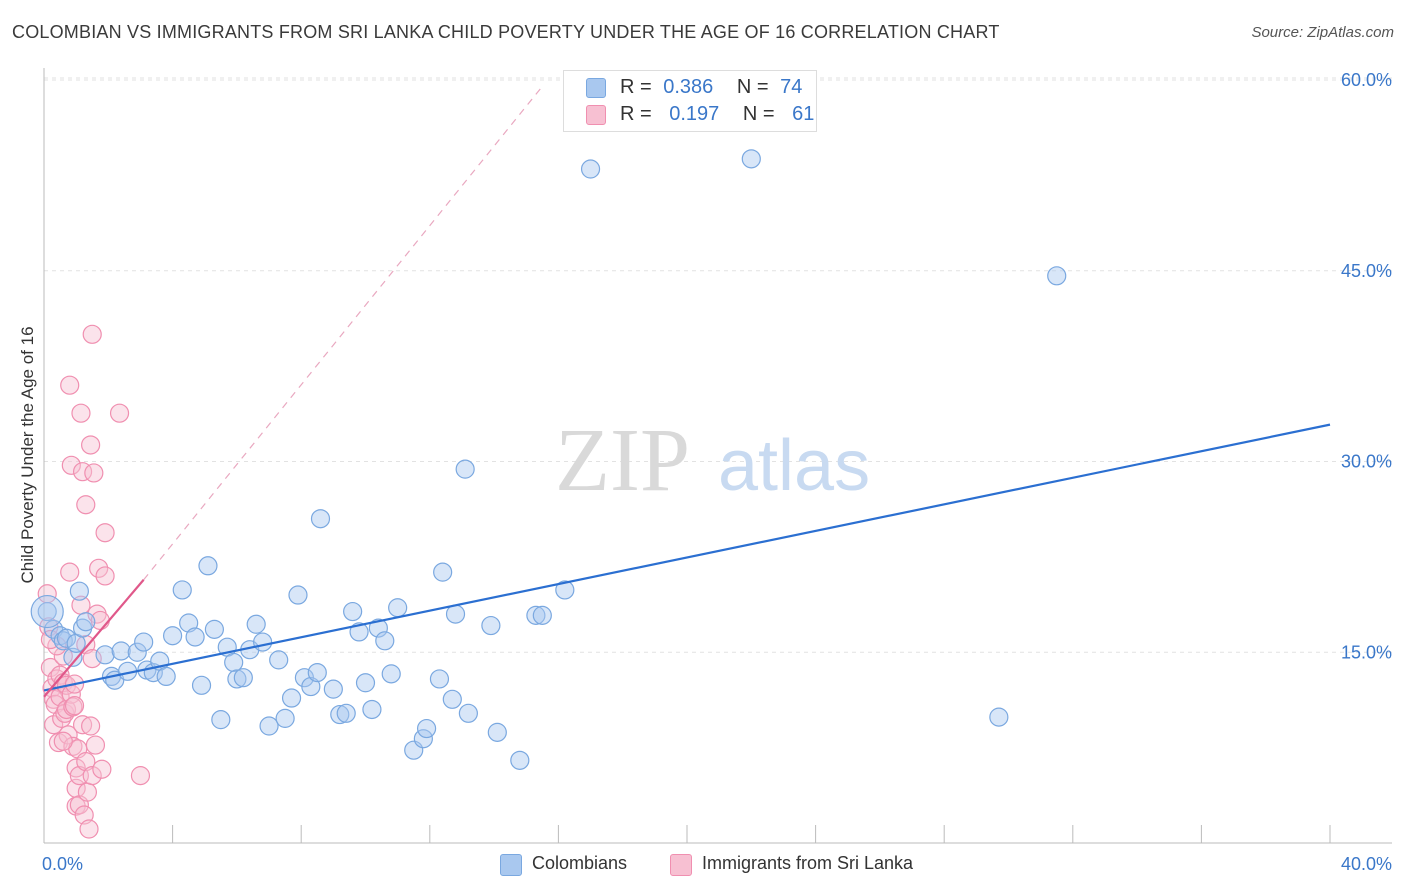 The height and width of the screenshot is (892, 1406). I want to click on watermark-zip: ZIP, so click(622, 460).